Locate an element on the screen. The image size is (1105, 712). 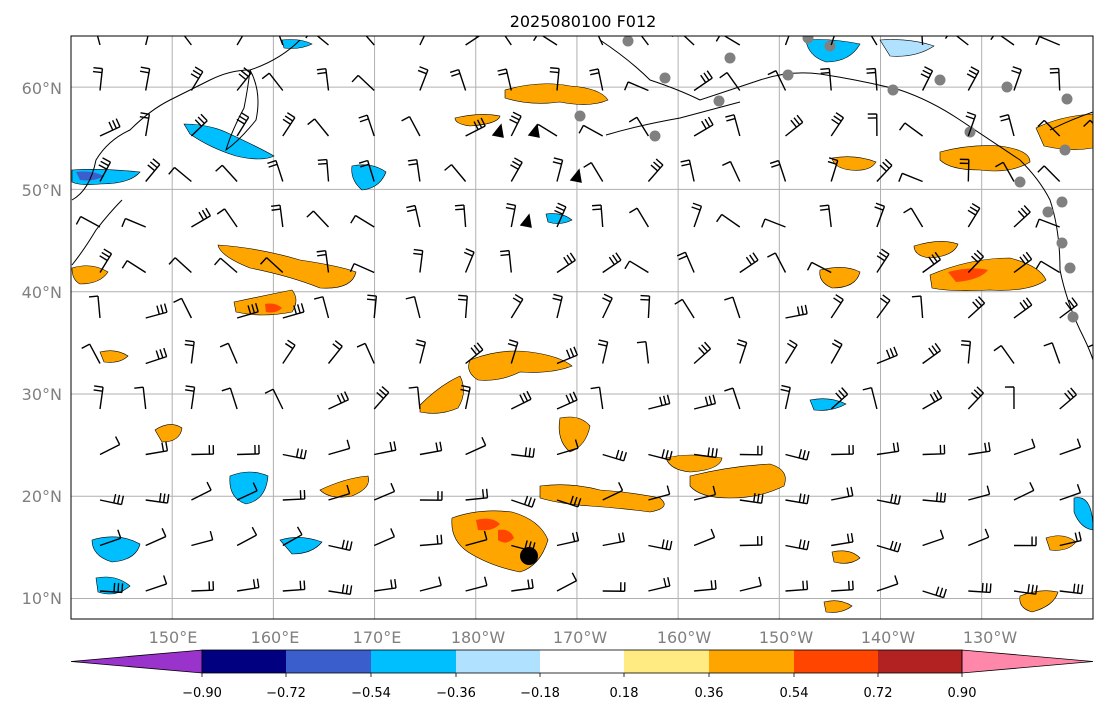
negative-contour-blob is located at coordinates (907, 48).